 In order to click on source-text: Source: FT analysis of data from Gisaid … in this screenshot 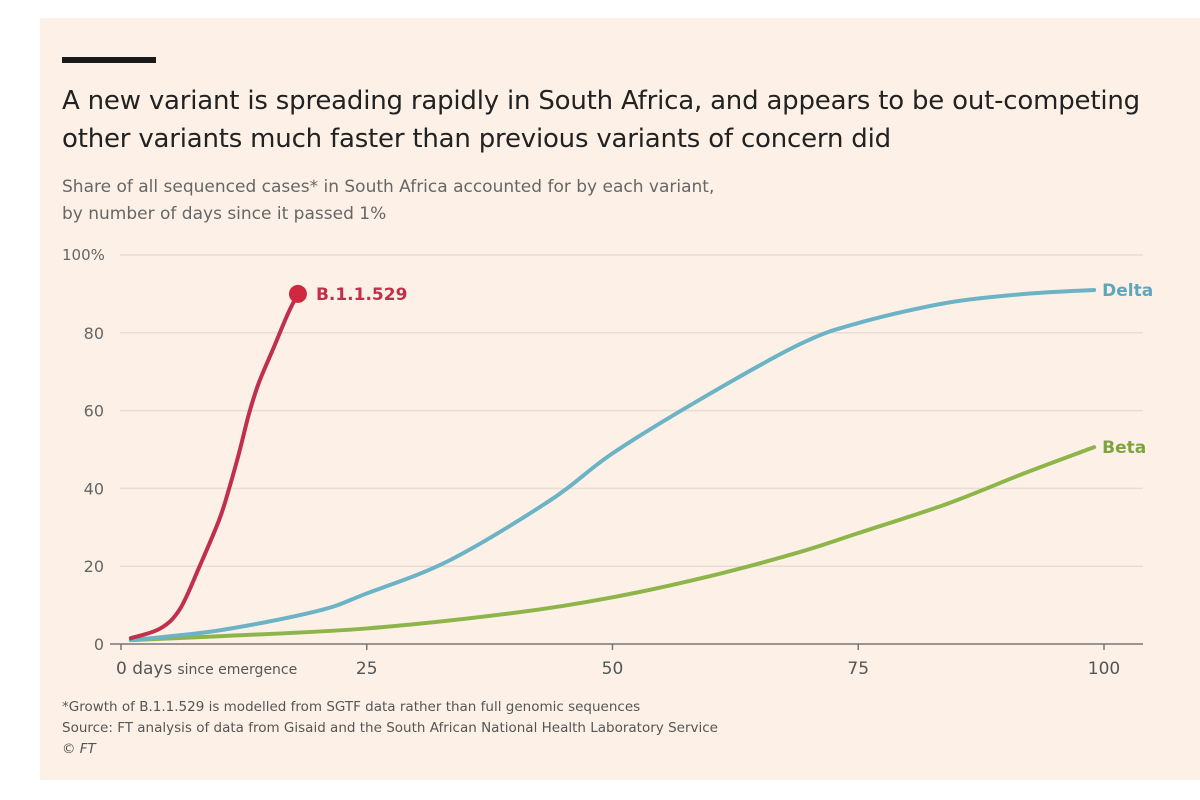, I will do `click(390, 728)`.